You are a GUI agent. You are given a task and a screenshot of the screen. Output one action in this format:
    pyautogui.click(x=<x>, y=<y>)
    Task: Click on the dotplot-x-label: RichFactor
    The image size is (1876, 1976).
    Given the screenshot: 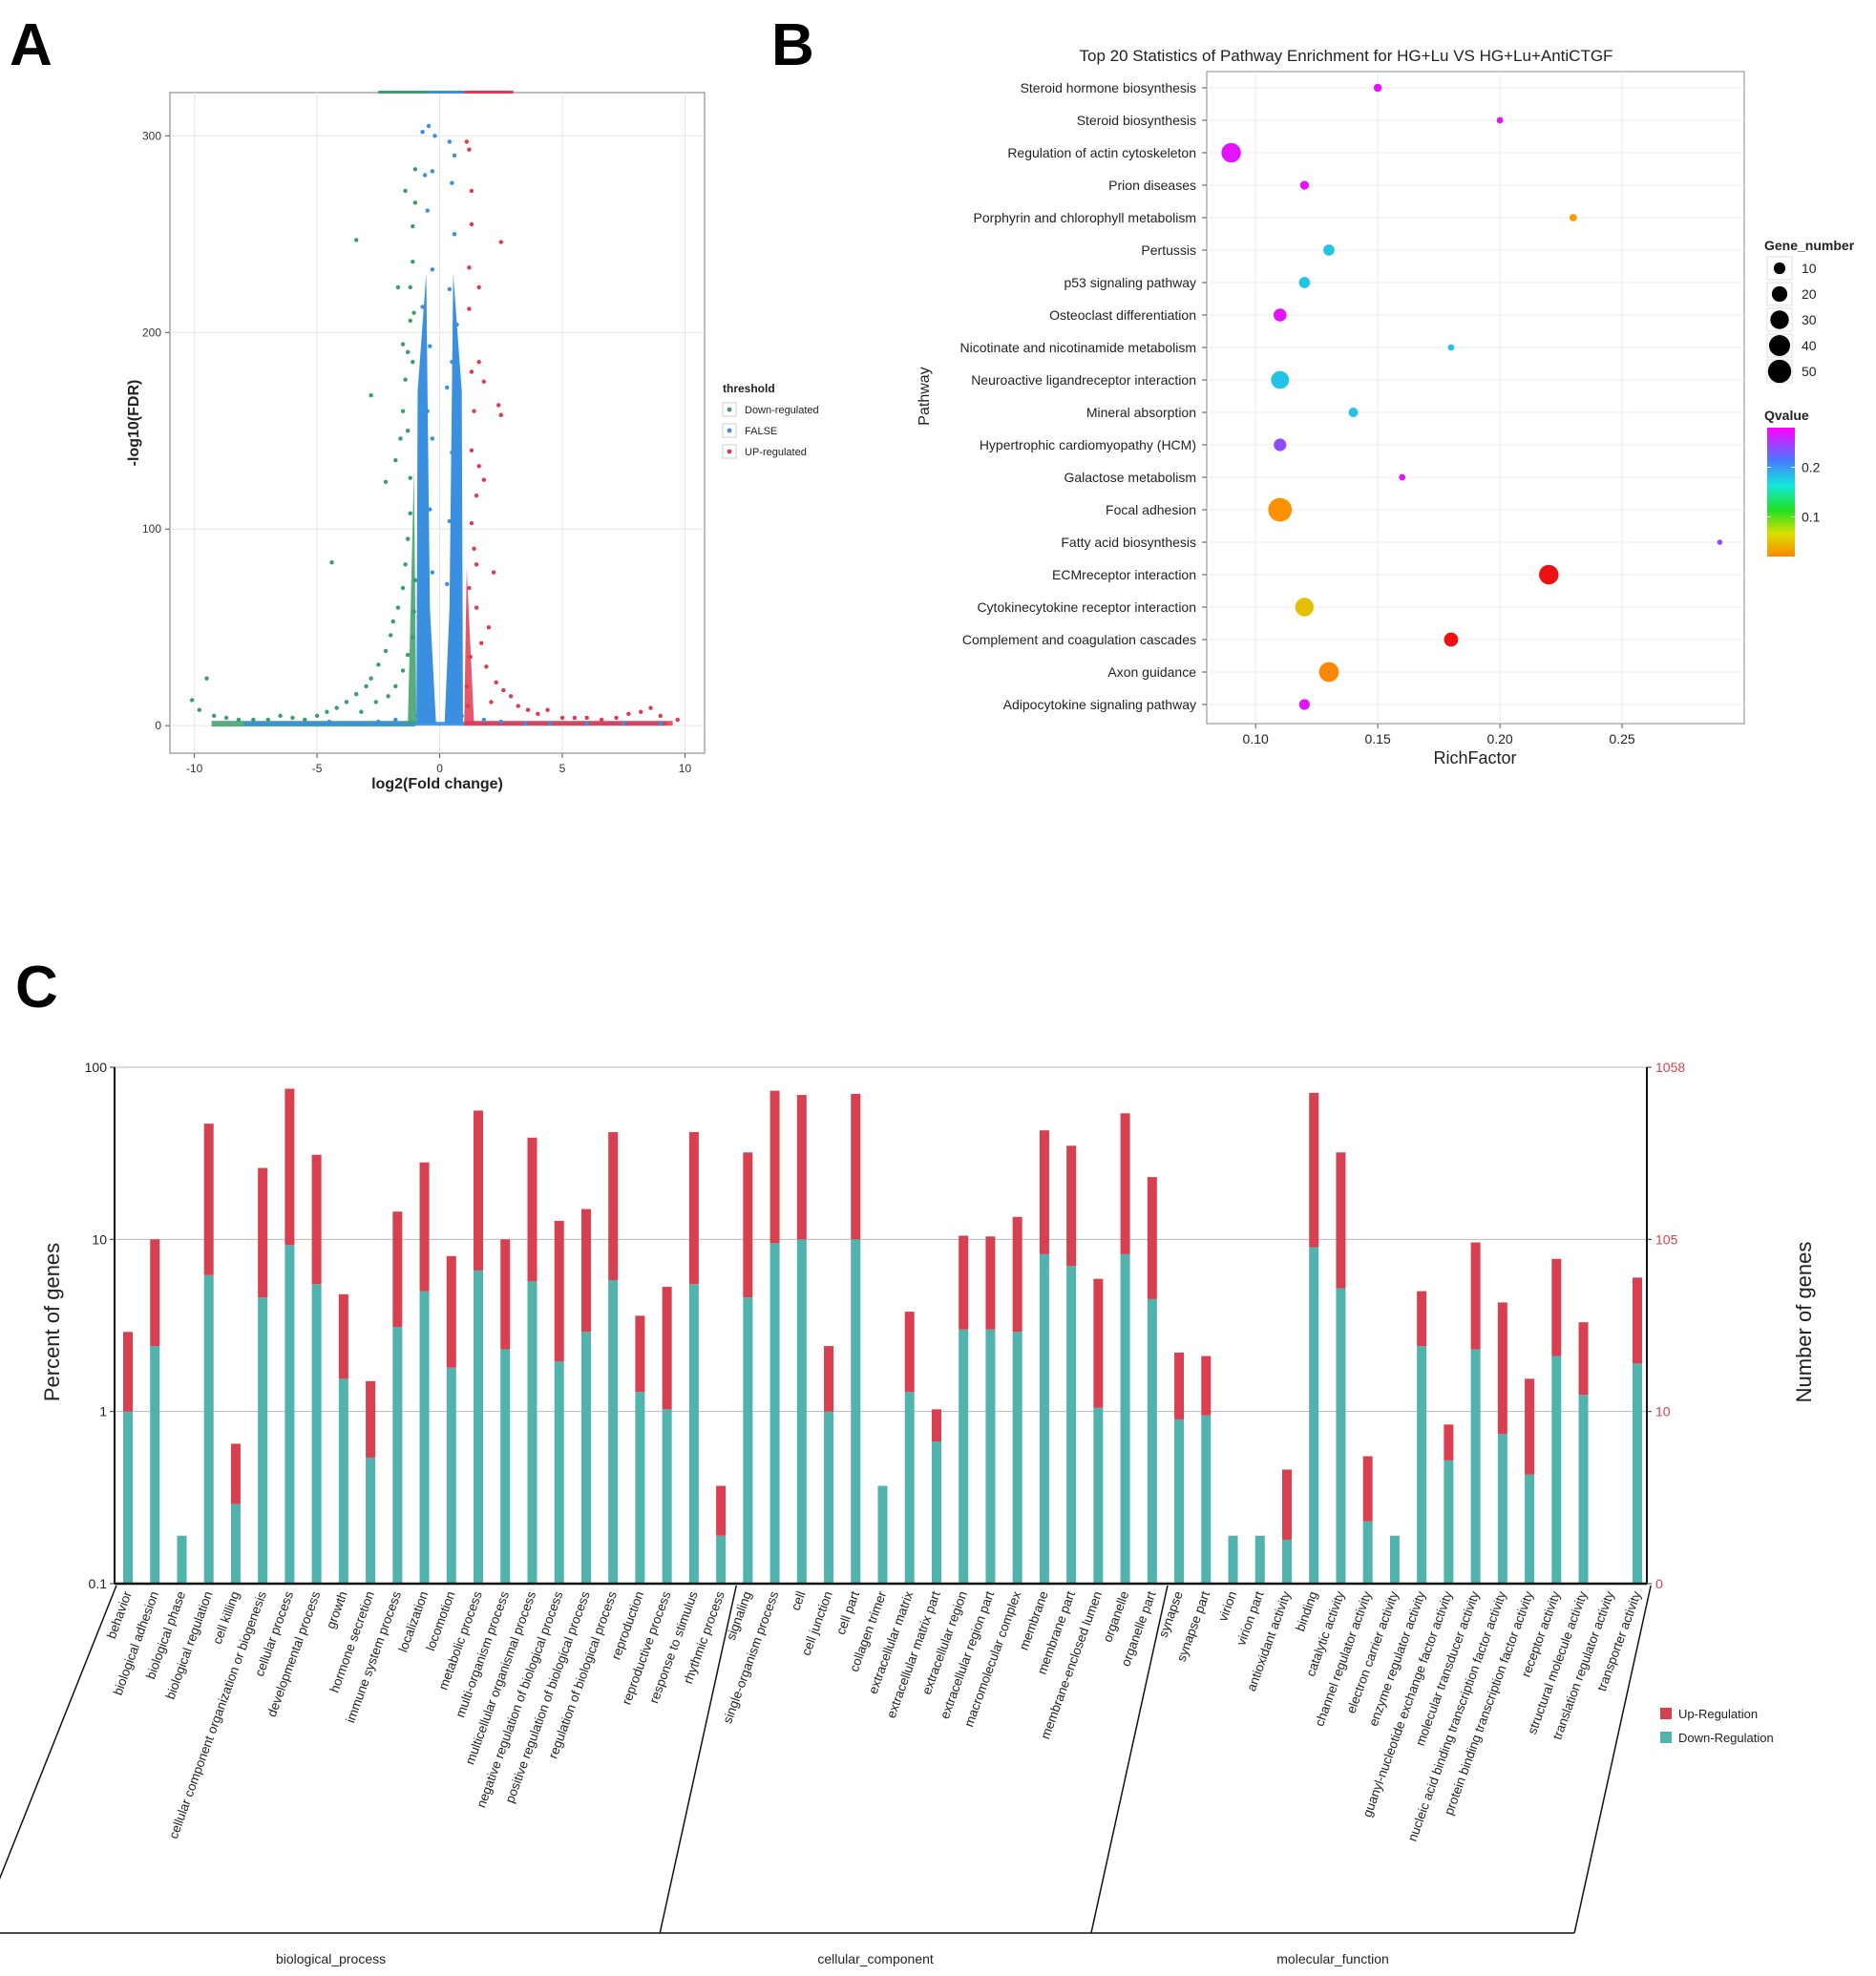 What is the action you would take?
    pyautogui.click(x=1474, y=757)
    